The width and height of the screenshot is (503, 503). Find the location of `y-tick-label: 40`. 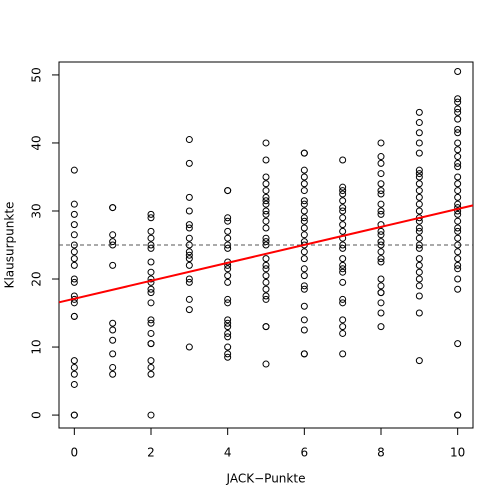

y-tick-label: 40 is located at coordinates (37, 142).